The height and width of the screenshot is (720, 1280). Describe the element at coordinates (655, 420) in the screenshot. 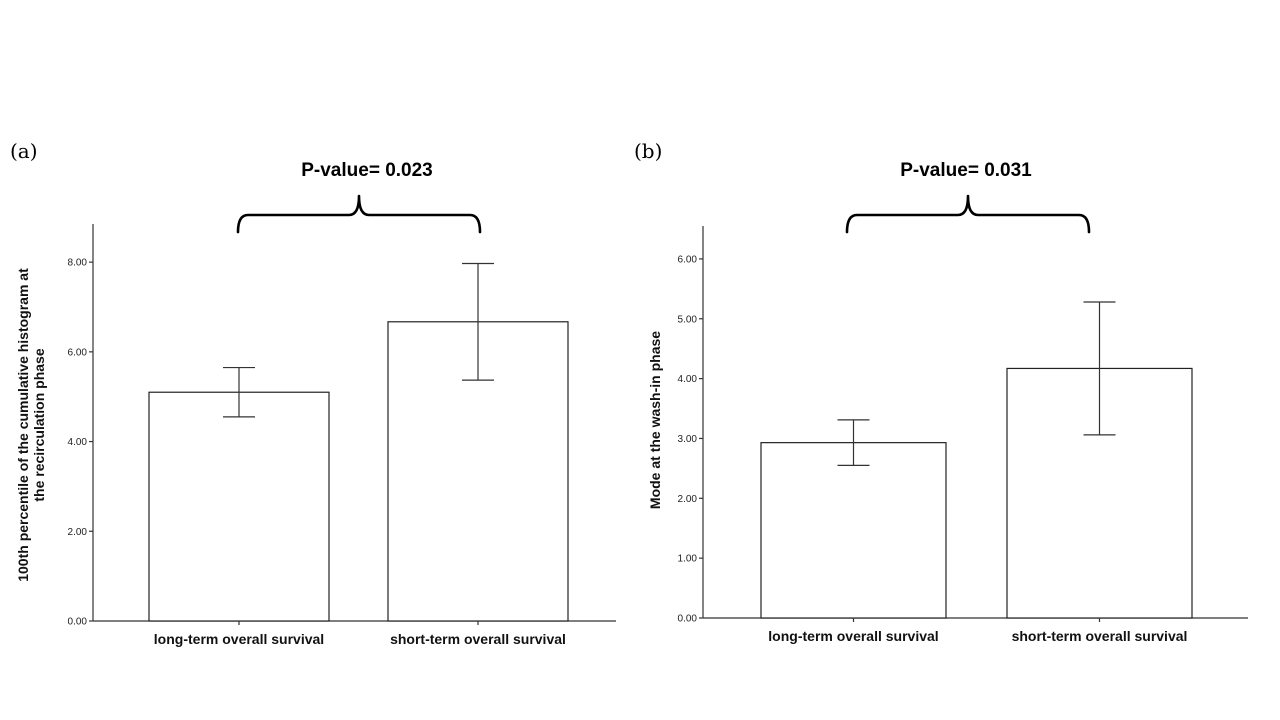

I see `y-axis-title: Mode at the wash-in phase` at that location.